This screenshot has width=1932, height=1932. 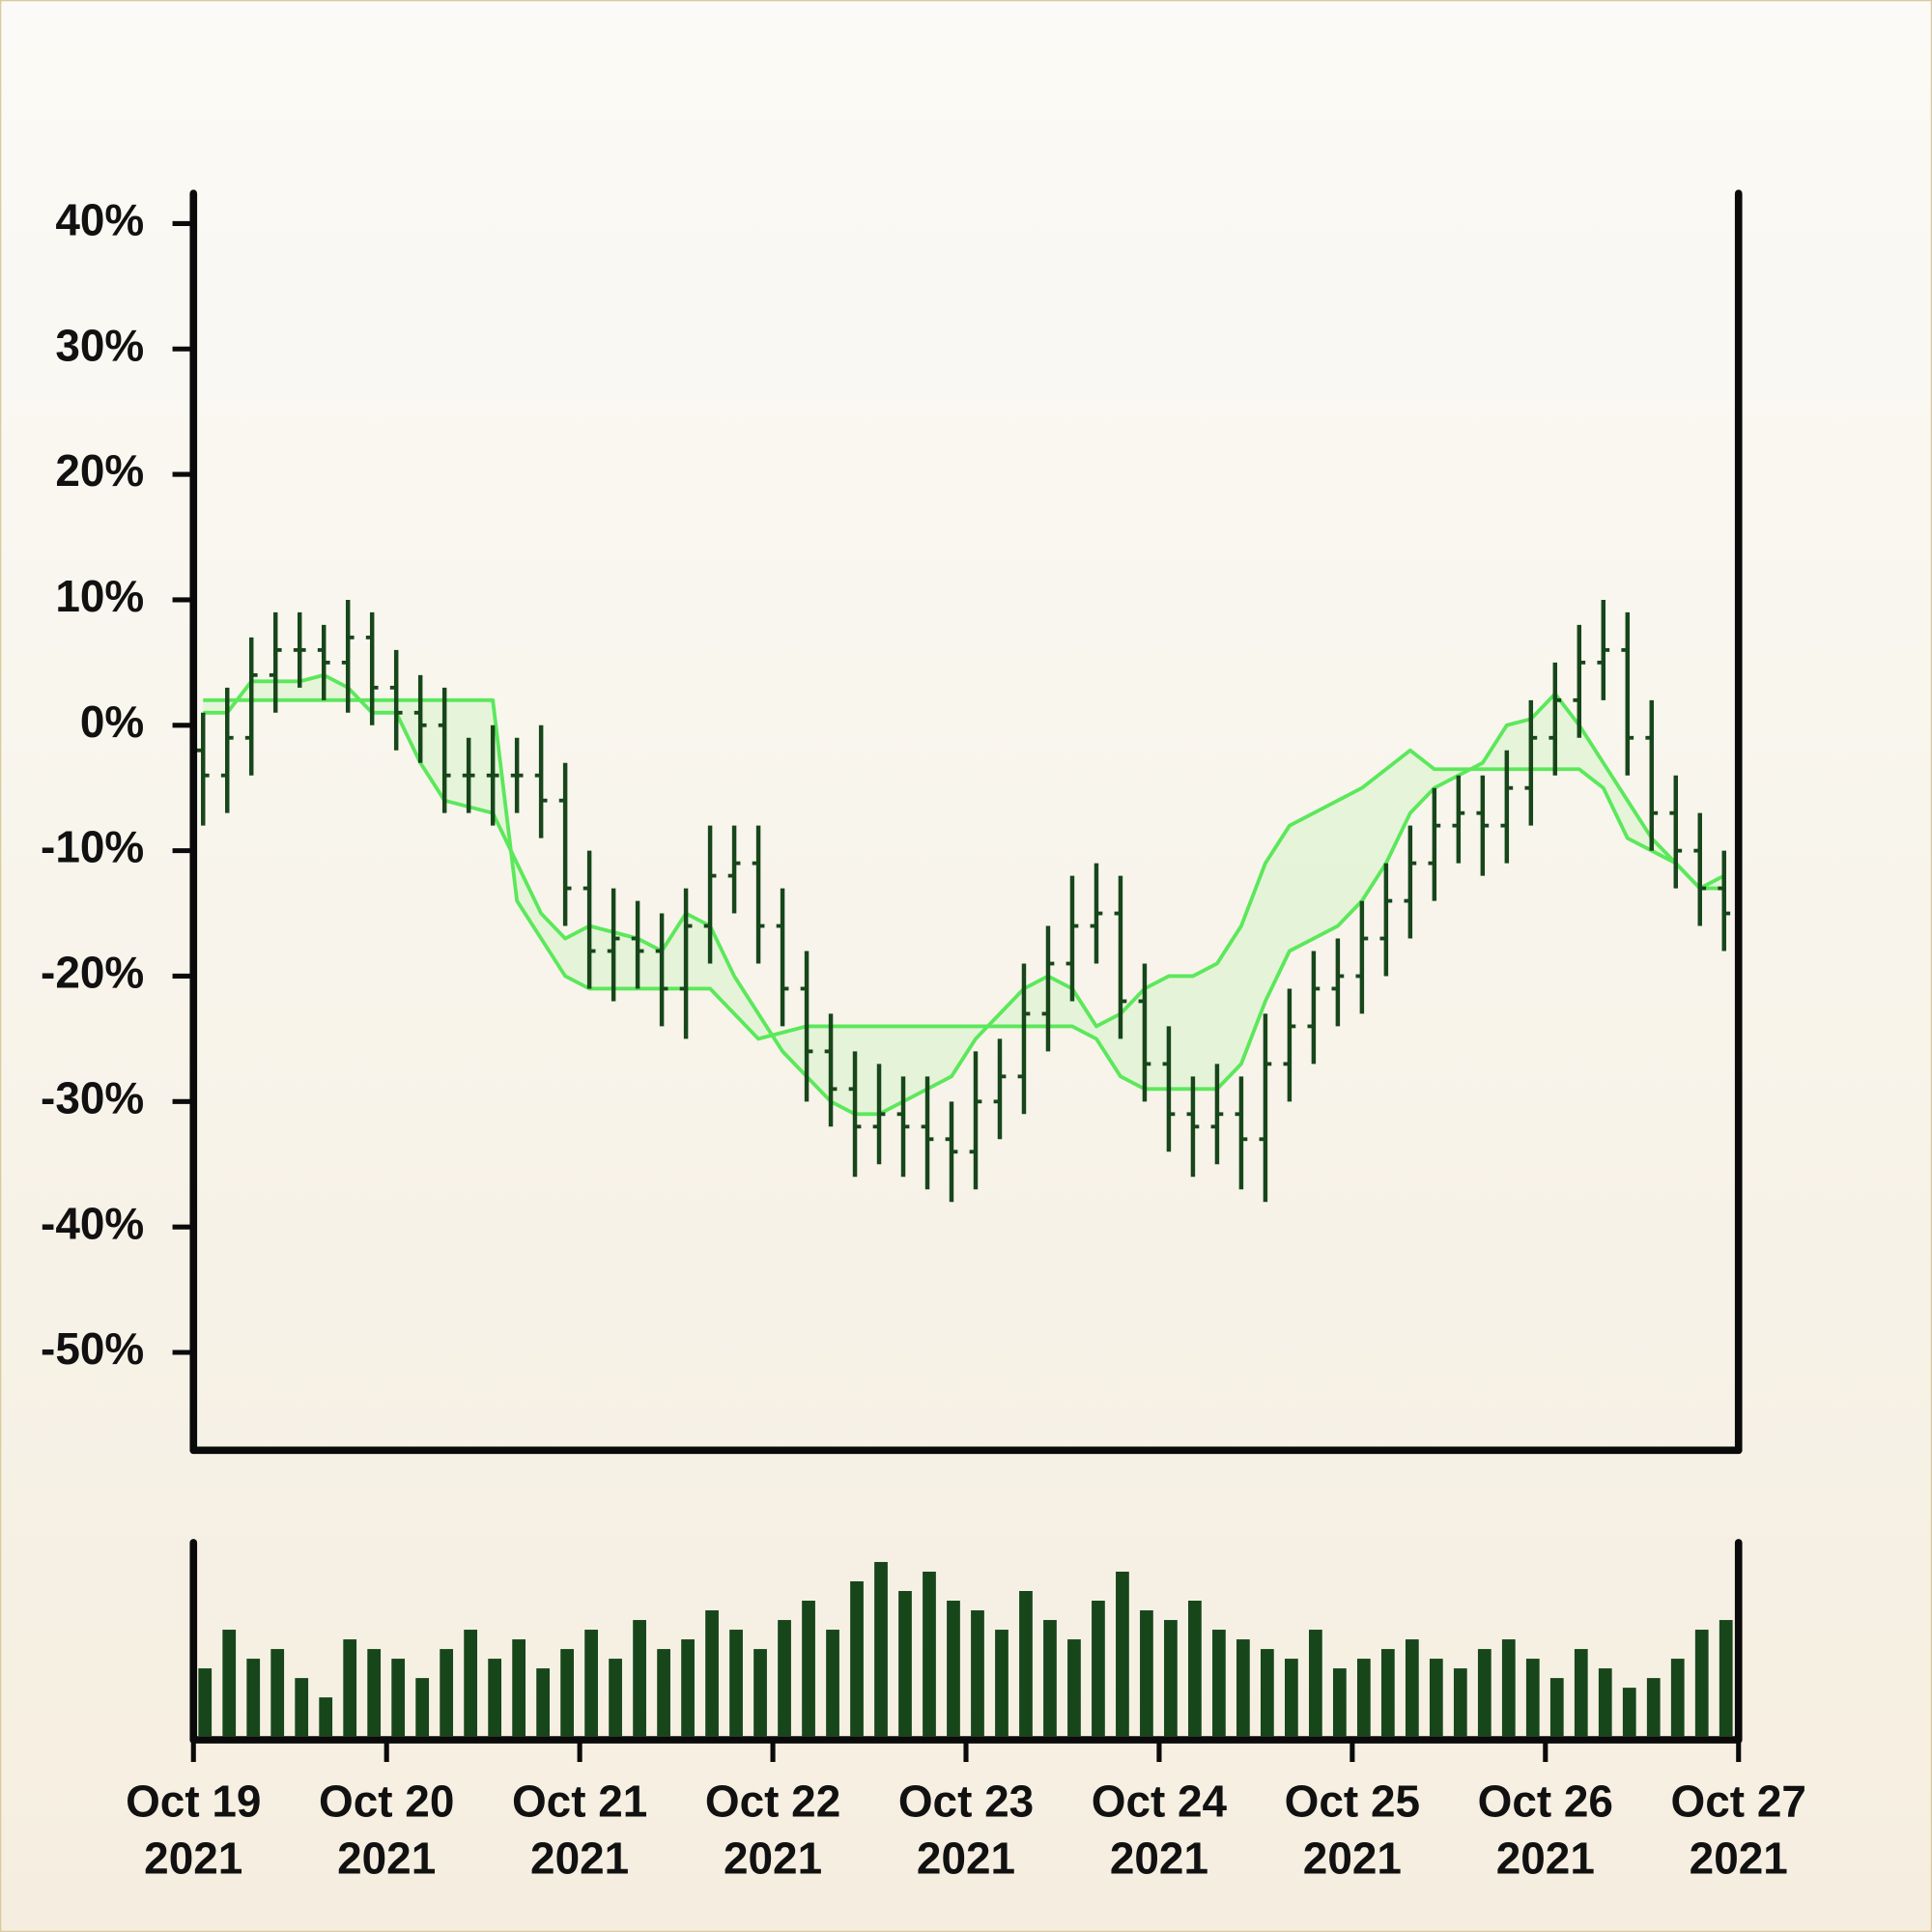 I want to click on x-tick-label-line: Oct 19, so click(x=193, y=1801).